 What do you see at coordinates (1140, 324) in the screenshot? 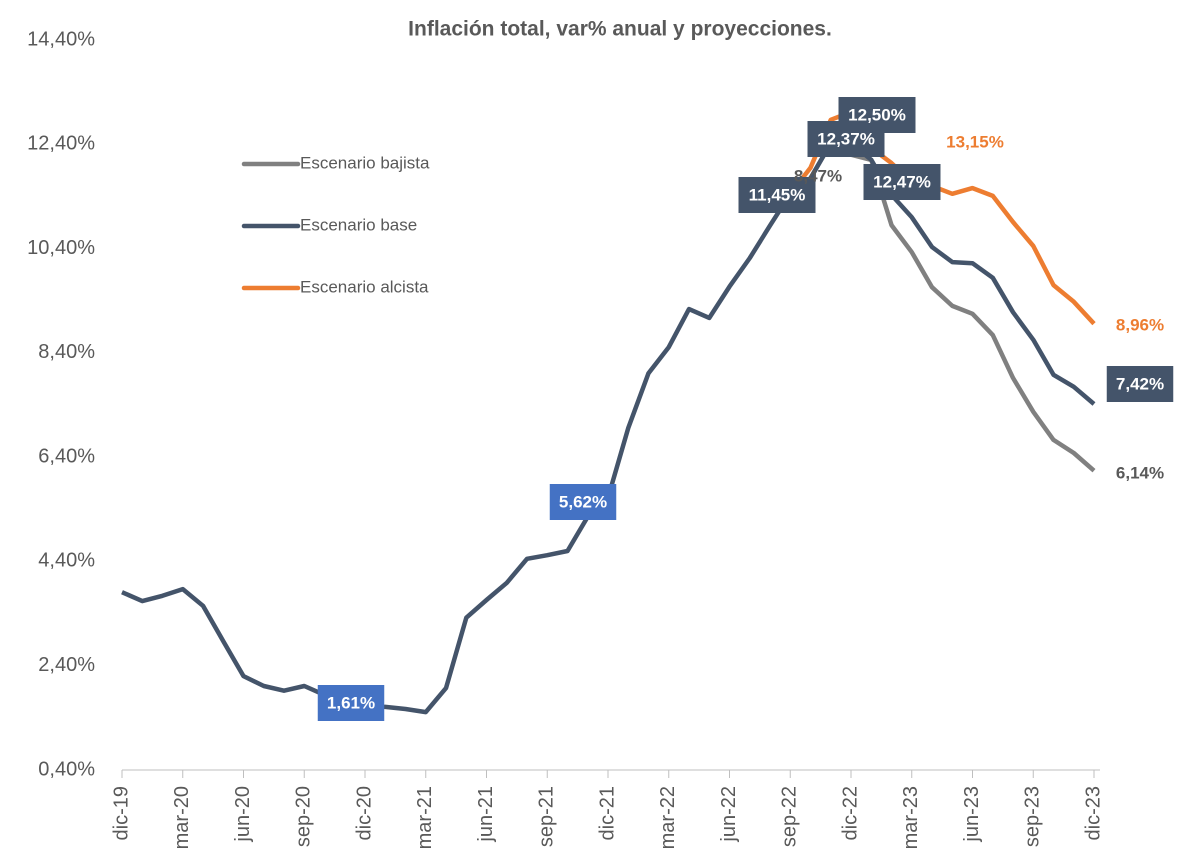
I see `annotation: 8,96%` at bounding box center [1140, 324].